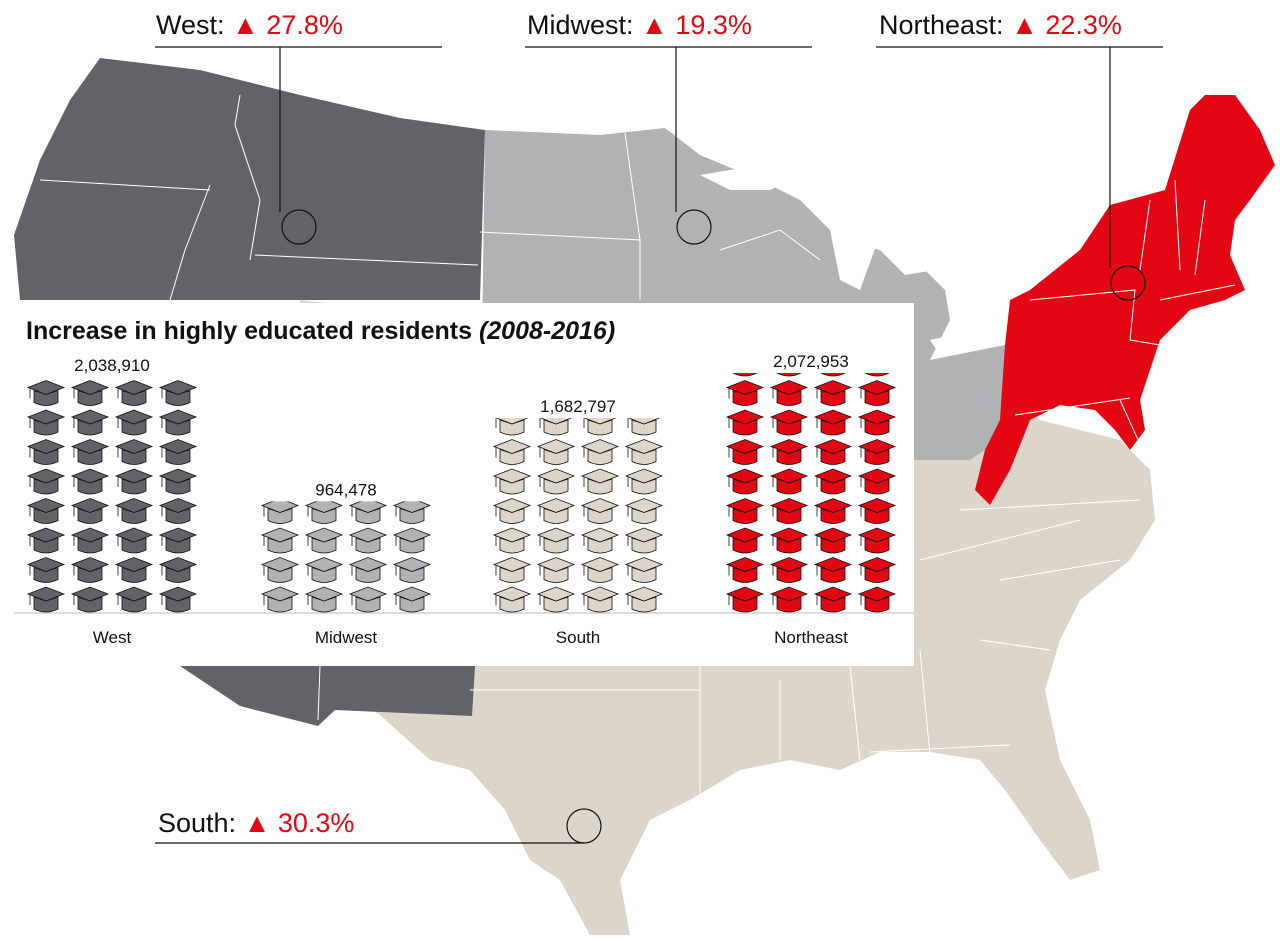 The width and height of the screenshot is (1280, 942). Describe the element at coordinates (1000, 25) in the screenshot. I see `callout-northeast: Northeast: ▲ 22.3%` at that location.